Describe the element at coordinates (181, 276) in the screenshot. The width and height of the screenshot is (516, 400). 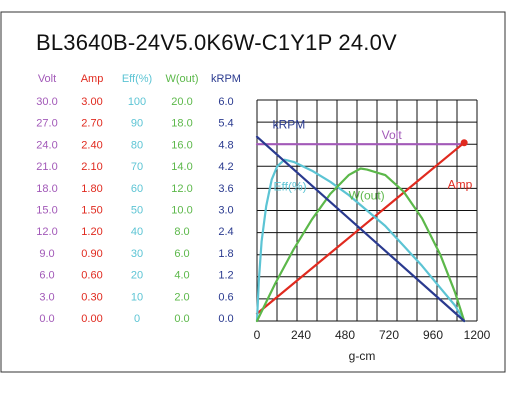
I see `wout-scale-value: 4.0` at that location.